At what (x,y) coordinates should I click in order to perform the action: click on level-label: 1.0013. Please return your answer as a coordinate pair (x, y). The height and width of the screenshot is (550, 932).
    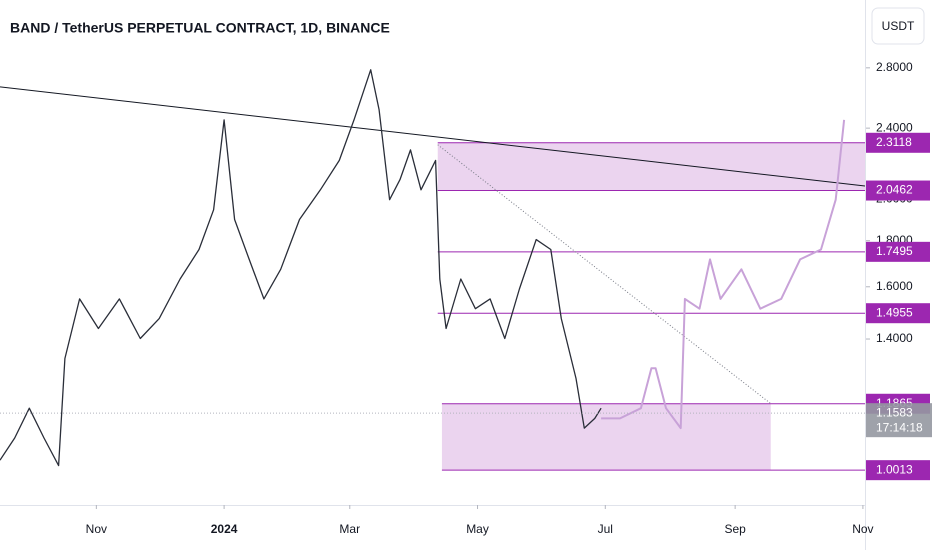
    Looking at the image, I should click on (894, 469).